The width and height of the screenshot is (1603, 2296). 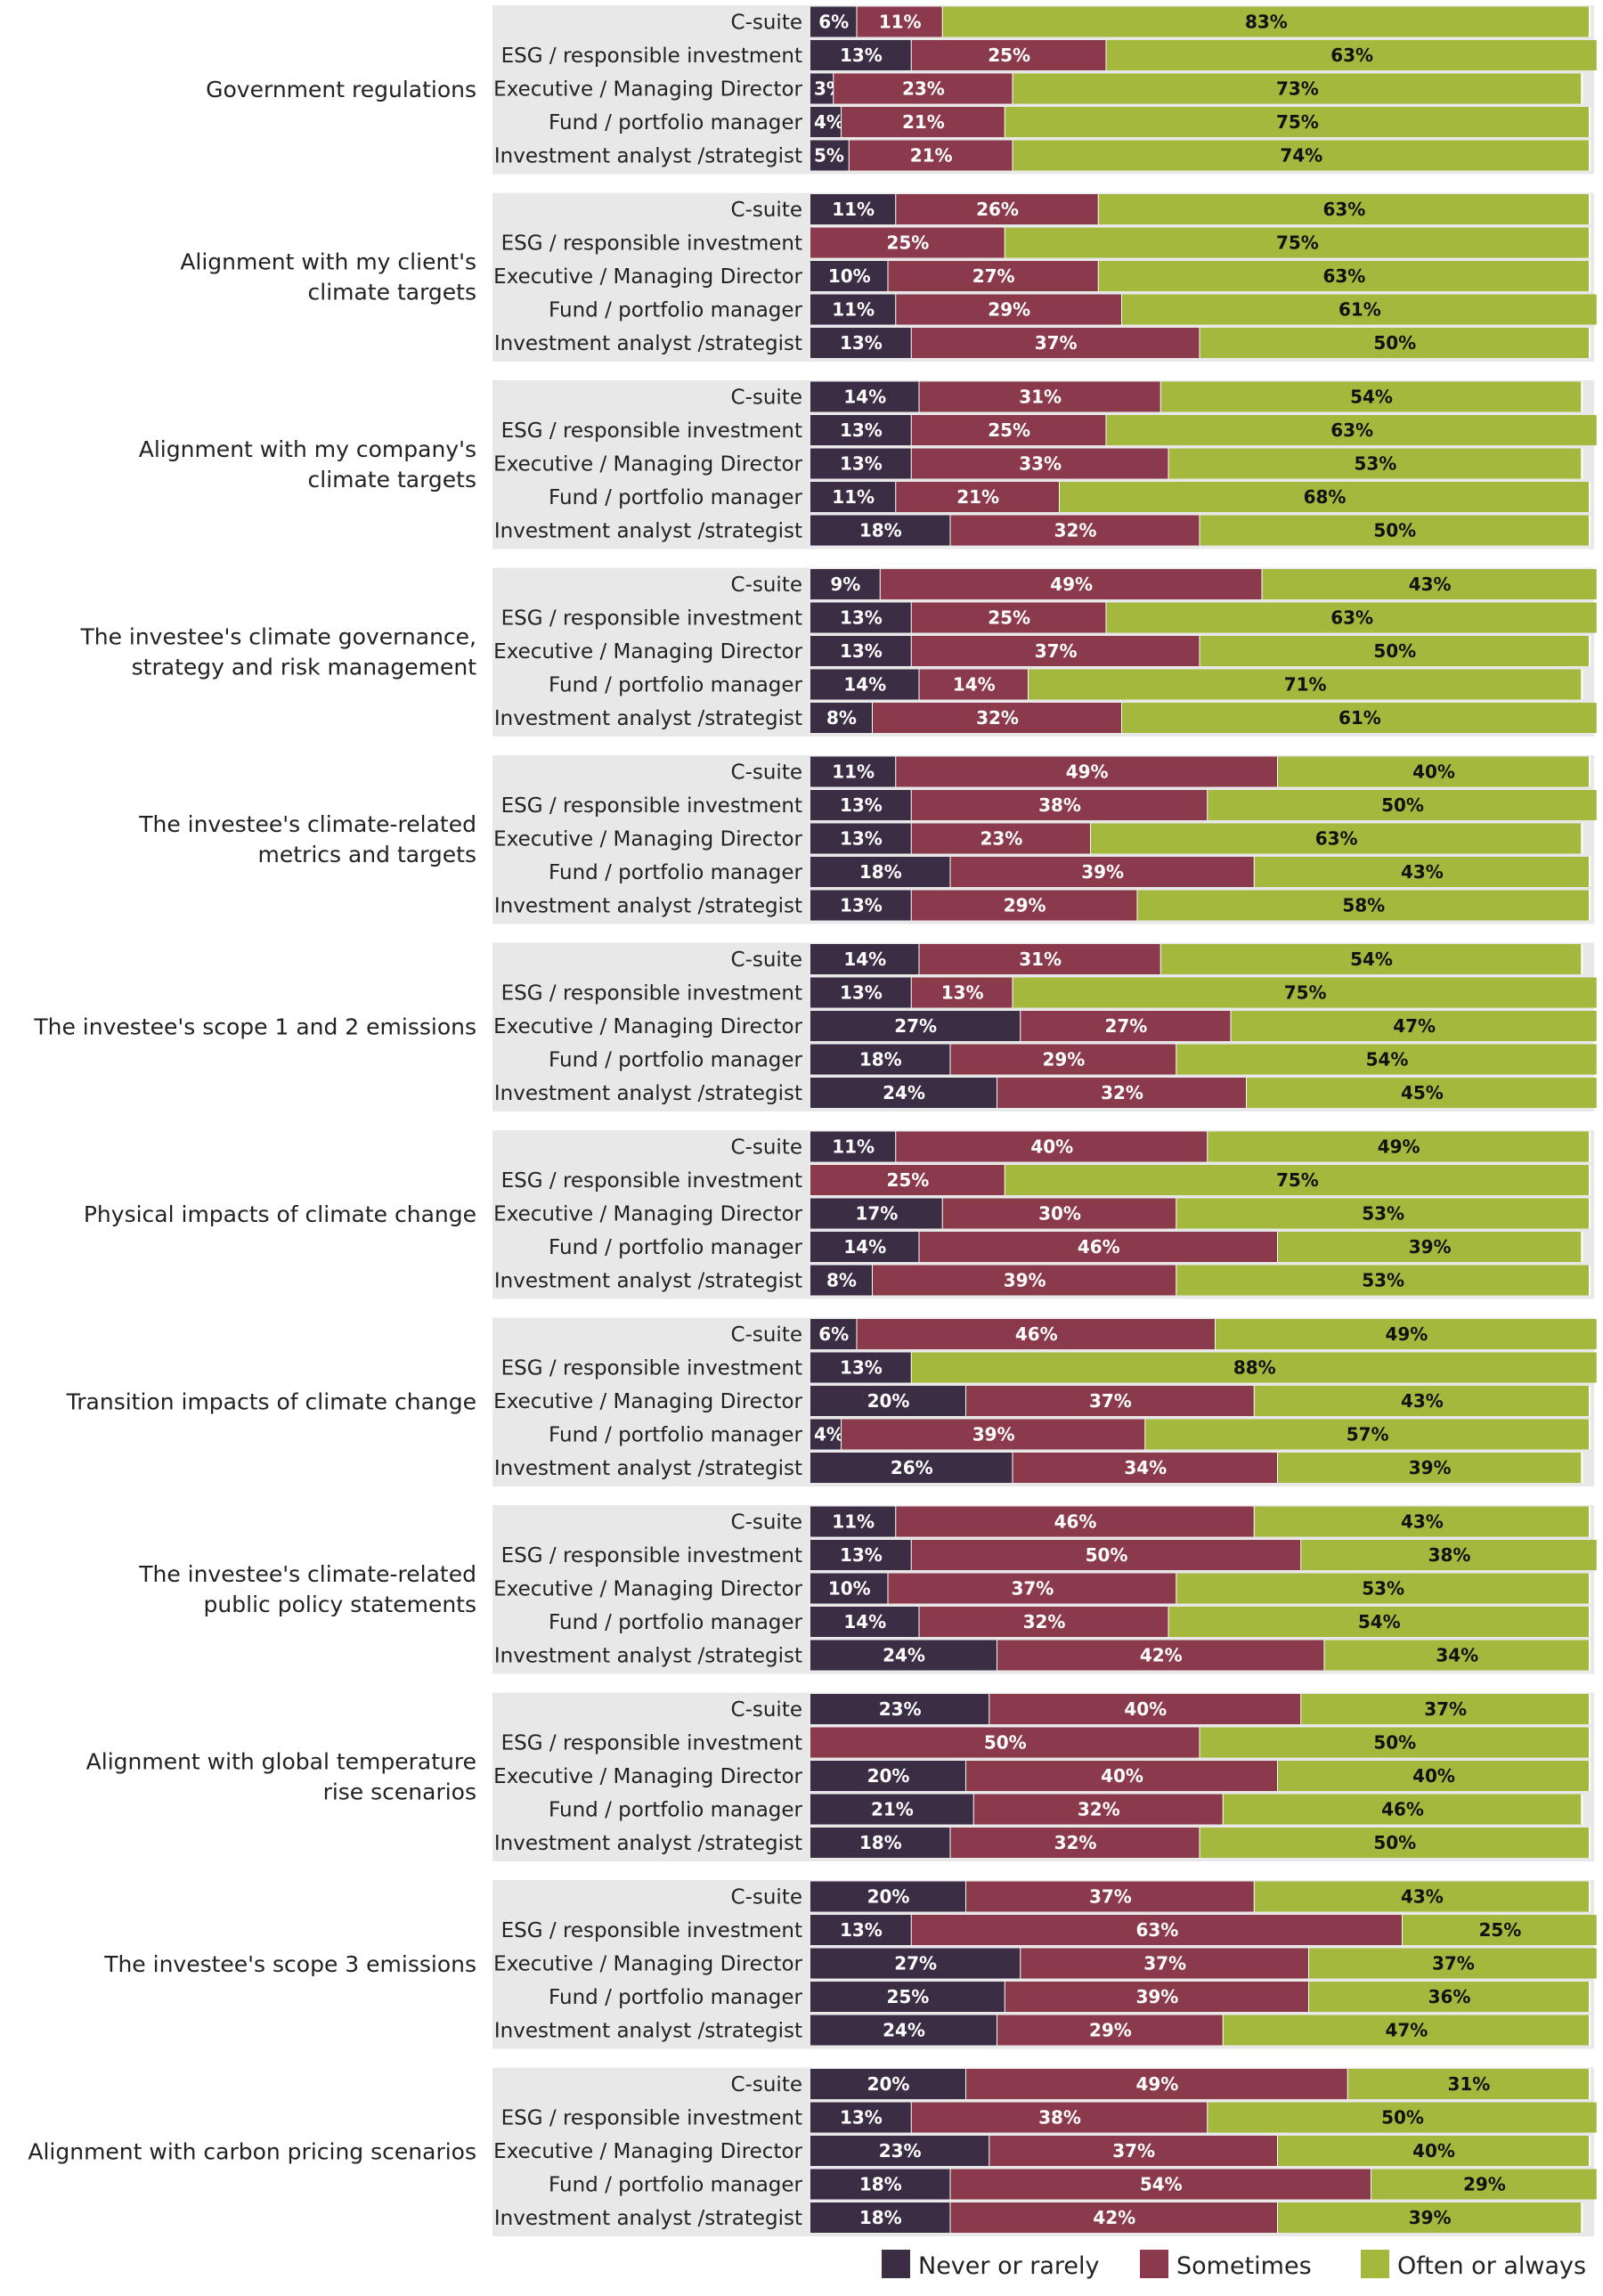 I want to click on value-label: 49%, so click(x=1156, y=2084).